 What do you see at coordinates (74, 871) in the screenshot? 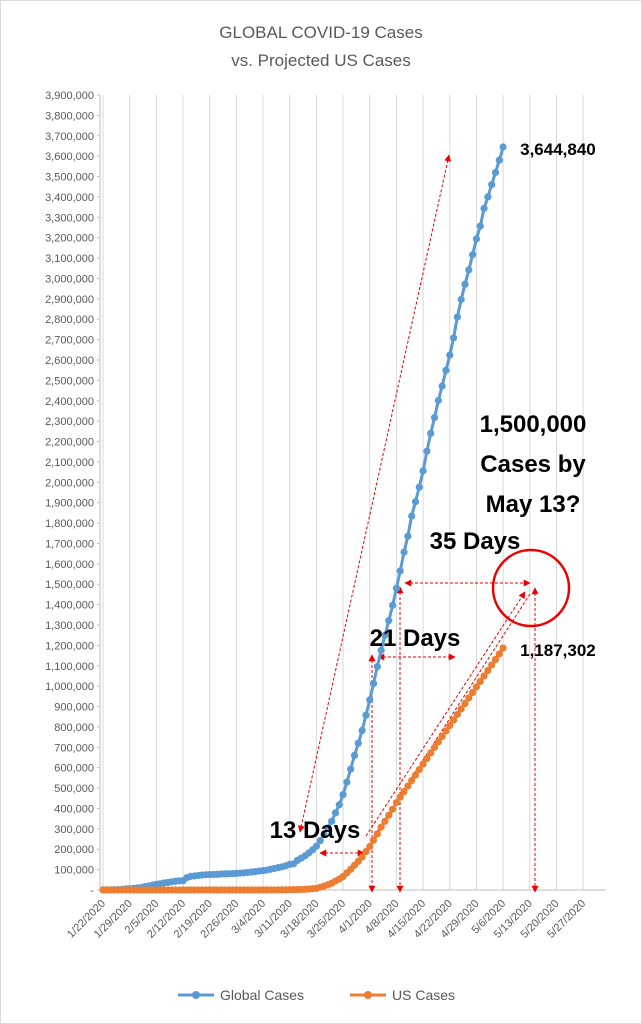
I see `y-tick-label: 100,000` at bounding box center [74, 871].